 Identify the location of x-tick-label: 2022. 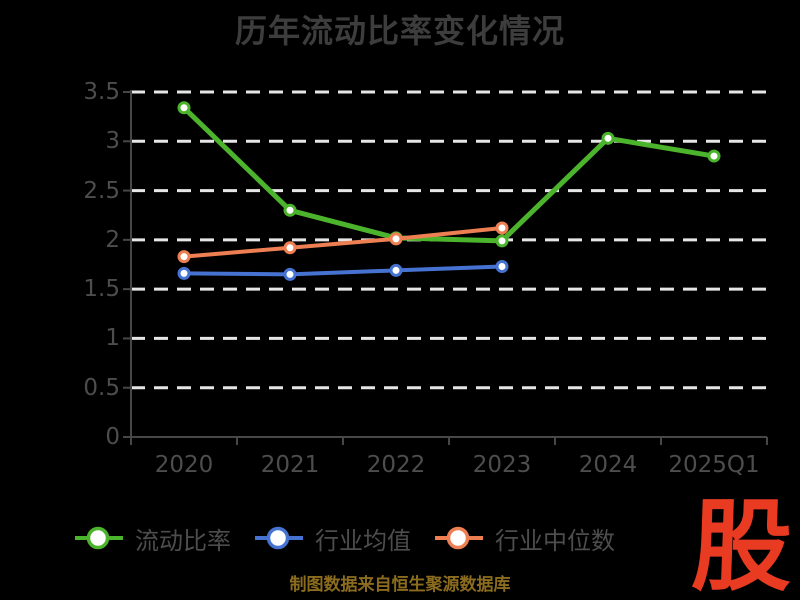
(396, 465).